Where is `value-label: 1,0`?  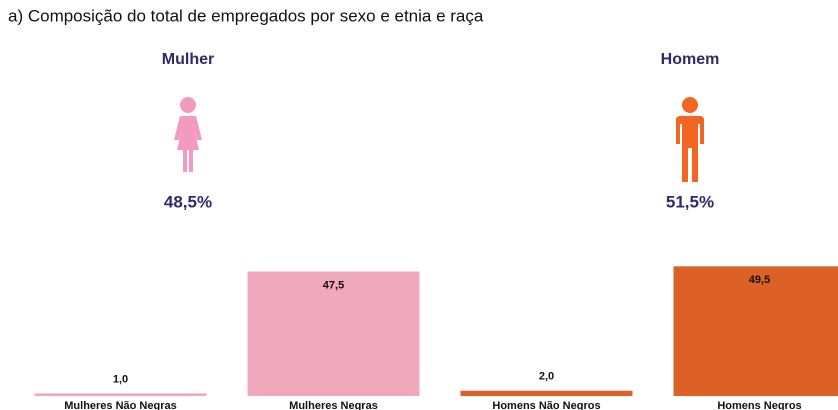 value-label: 1,0 is located at coordinates (120, 379).